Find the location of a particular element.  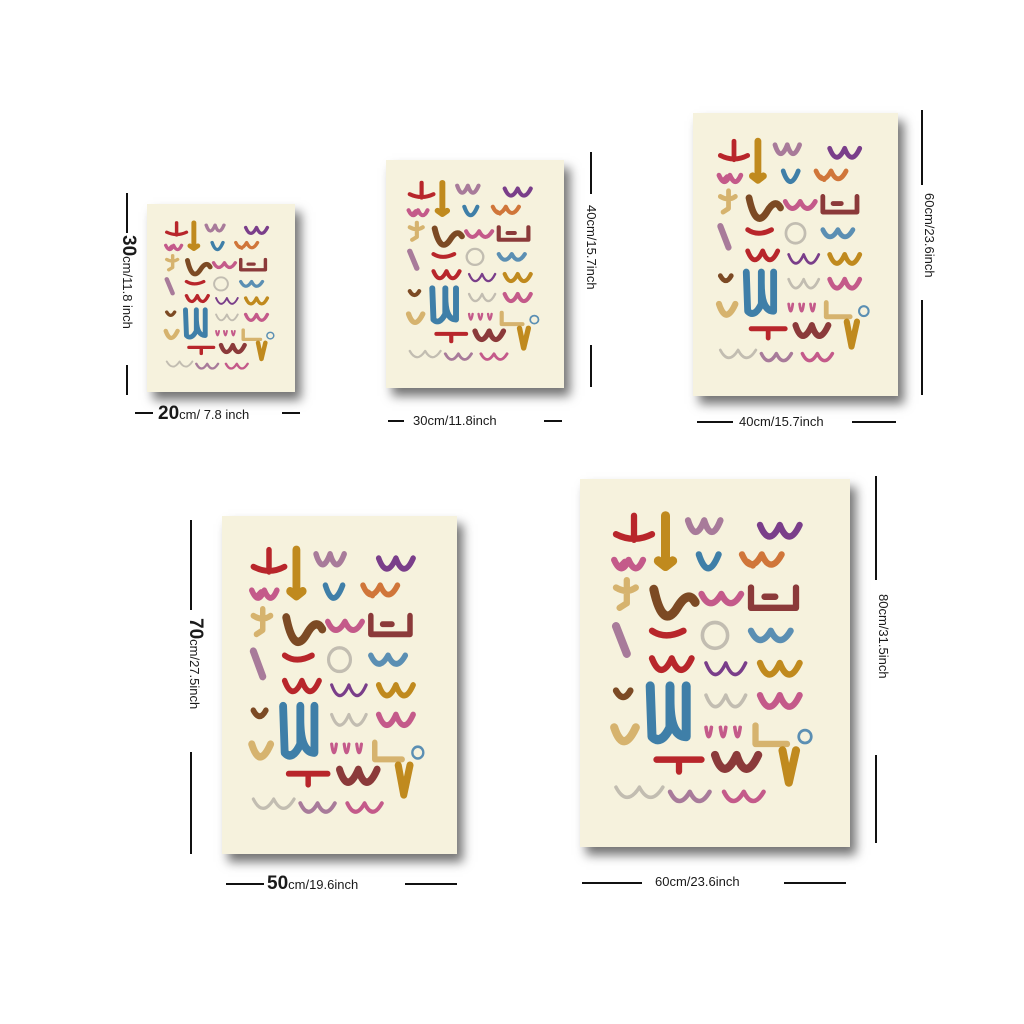

width-label-50x70: 50cm/19.6inch is located at coordinates (312, 883).